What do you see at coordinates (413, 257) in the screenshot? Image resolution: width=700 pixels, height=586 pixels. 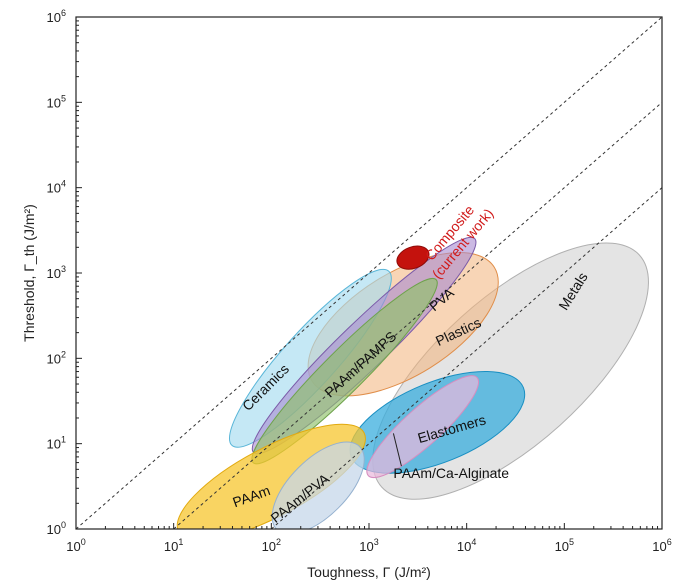 I see `region-composite-current-work` at bounding box center [413, 257].